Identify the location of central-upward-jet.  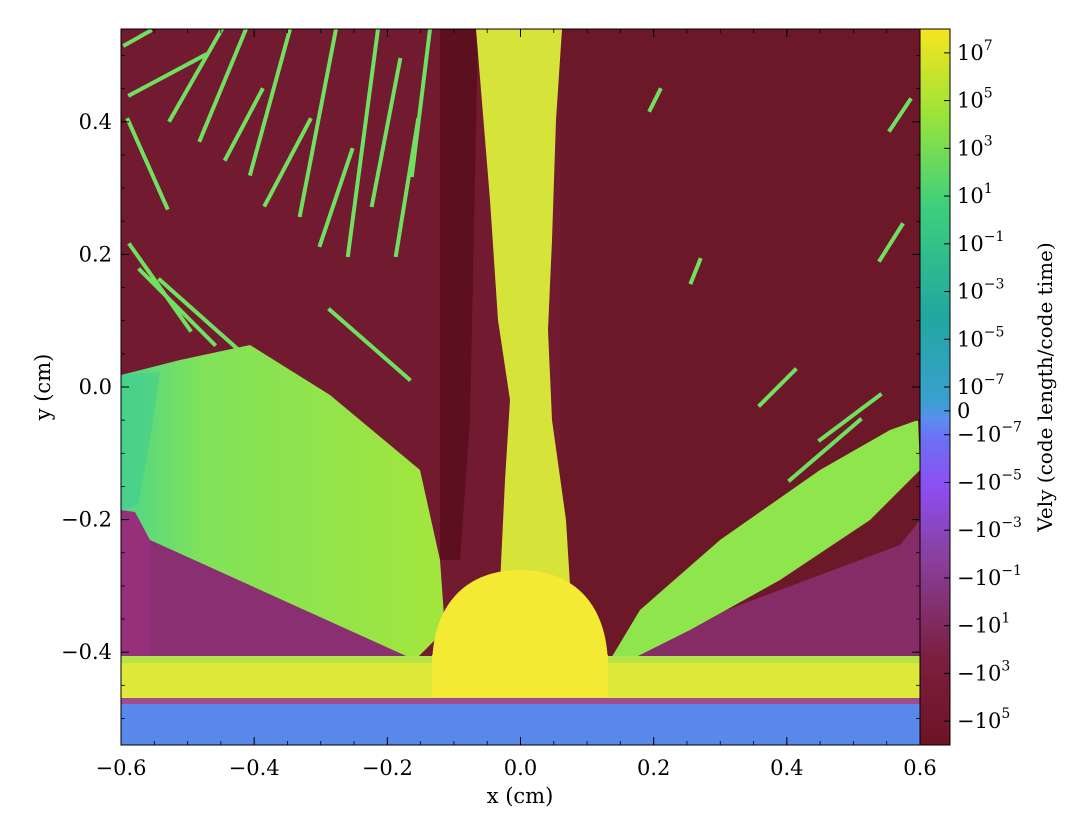
(523, 307).